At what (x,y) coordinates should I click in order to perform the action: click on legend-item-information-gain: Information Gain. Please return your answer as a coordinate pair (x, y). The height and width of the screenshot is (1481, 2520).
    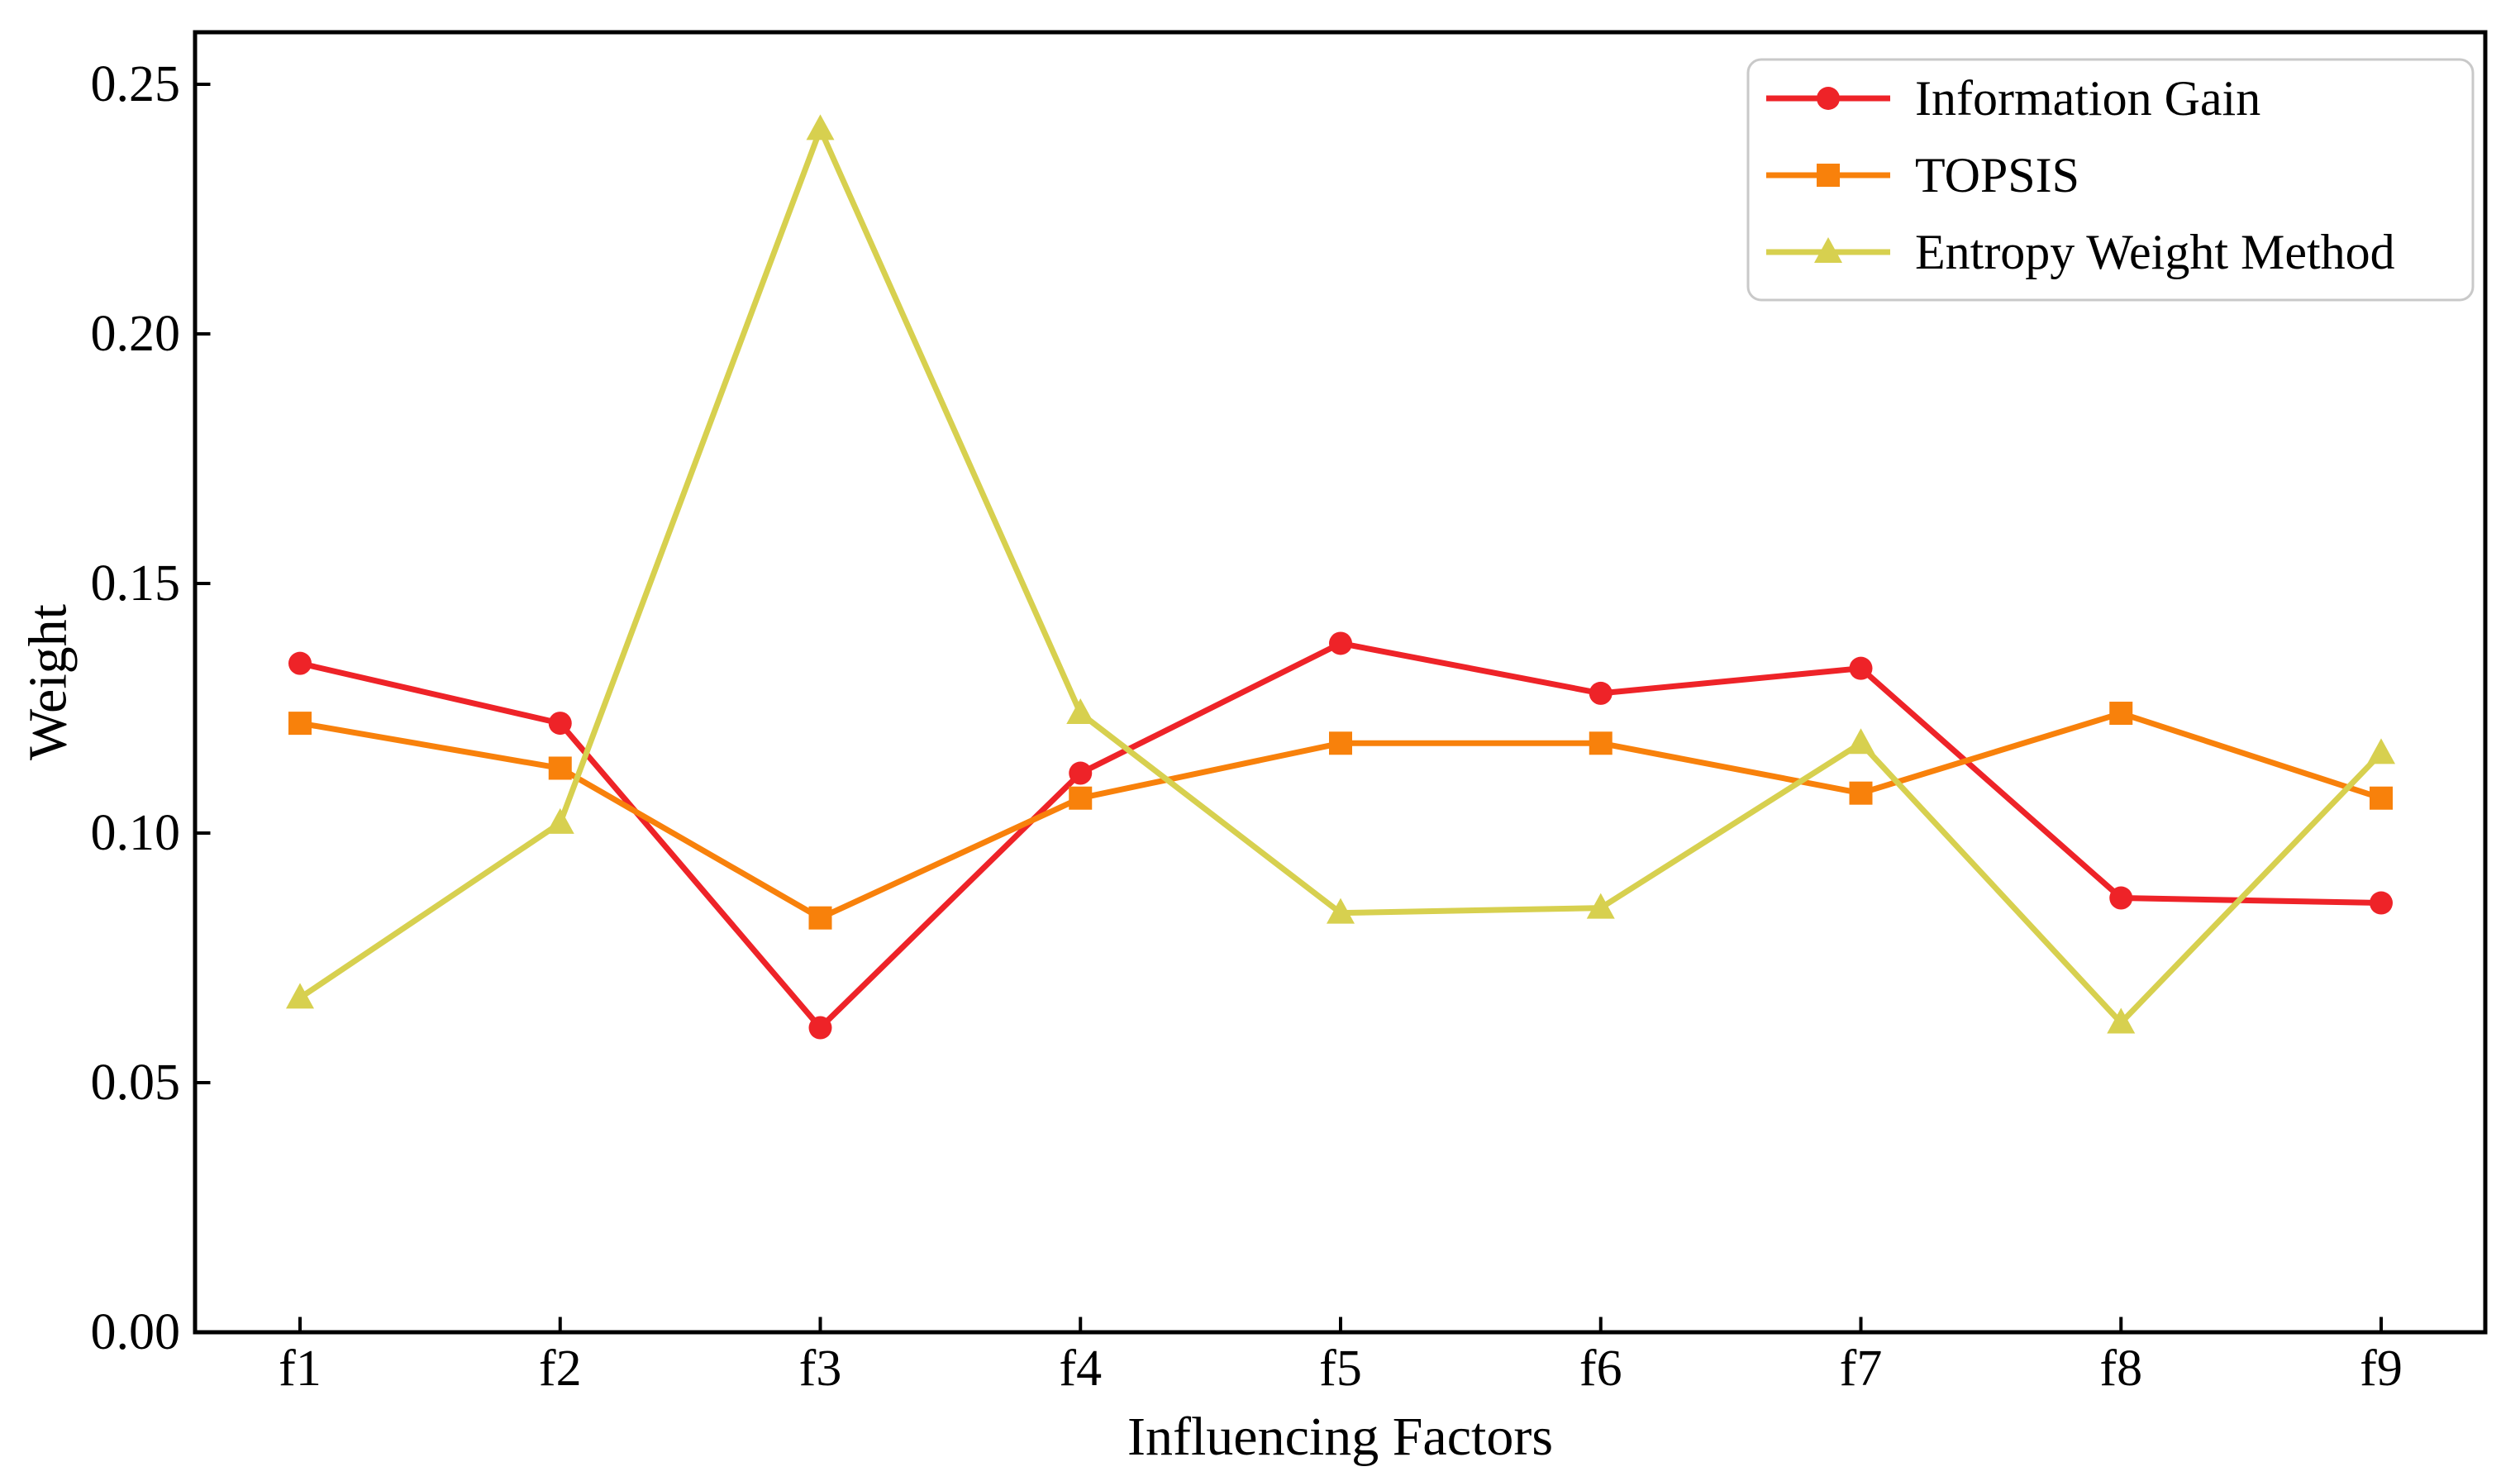
    Looking at the image, I should click on (2013, 99).